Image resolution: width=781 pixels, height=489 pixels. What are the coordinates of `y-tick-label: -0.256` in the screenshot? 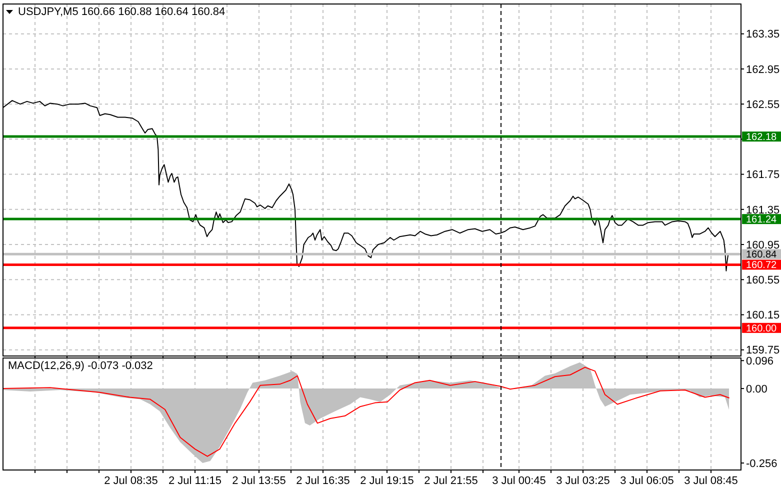 It's located at (762, 464).